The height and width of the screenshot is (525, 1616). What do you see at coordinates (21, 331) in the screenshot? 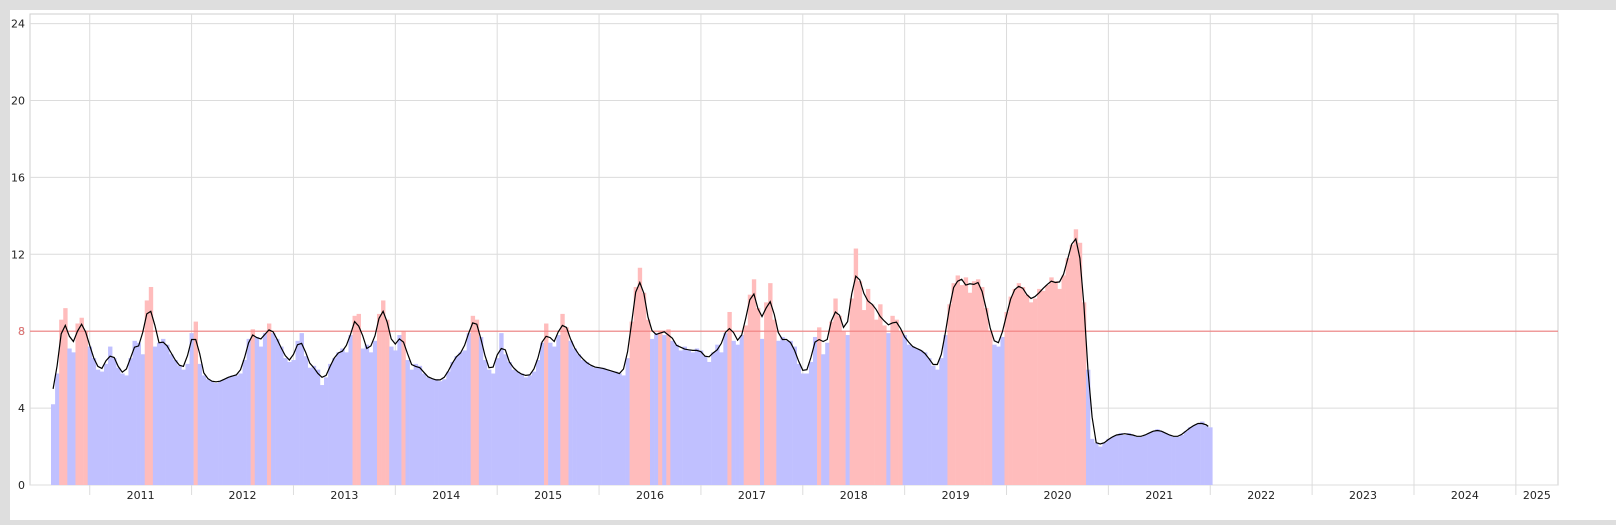
I see `y-tick-label: 8` at bounding box center [21, 331].